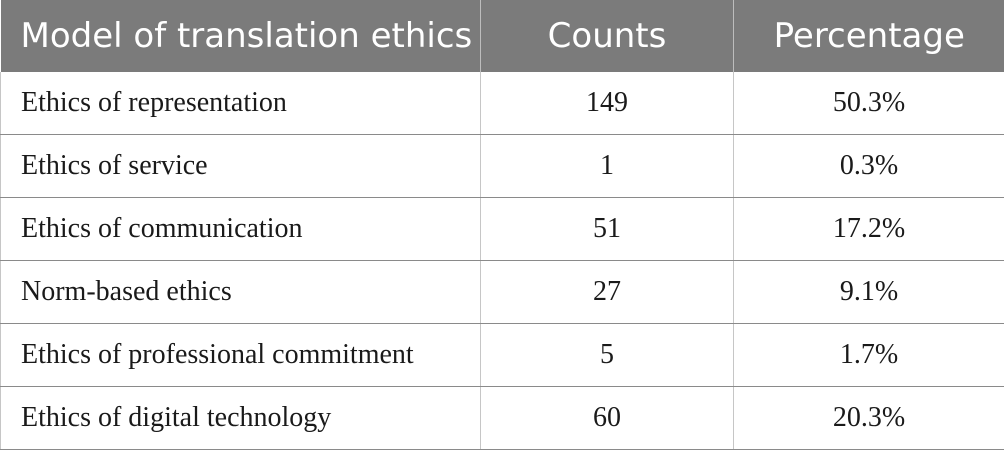 The image size is (1004, 460). What do you see at coordinates (607, 355) in the screenshot?
I see `cell-count: 5` at bounding box center [607, 355].